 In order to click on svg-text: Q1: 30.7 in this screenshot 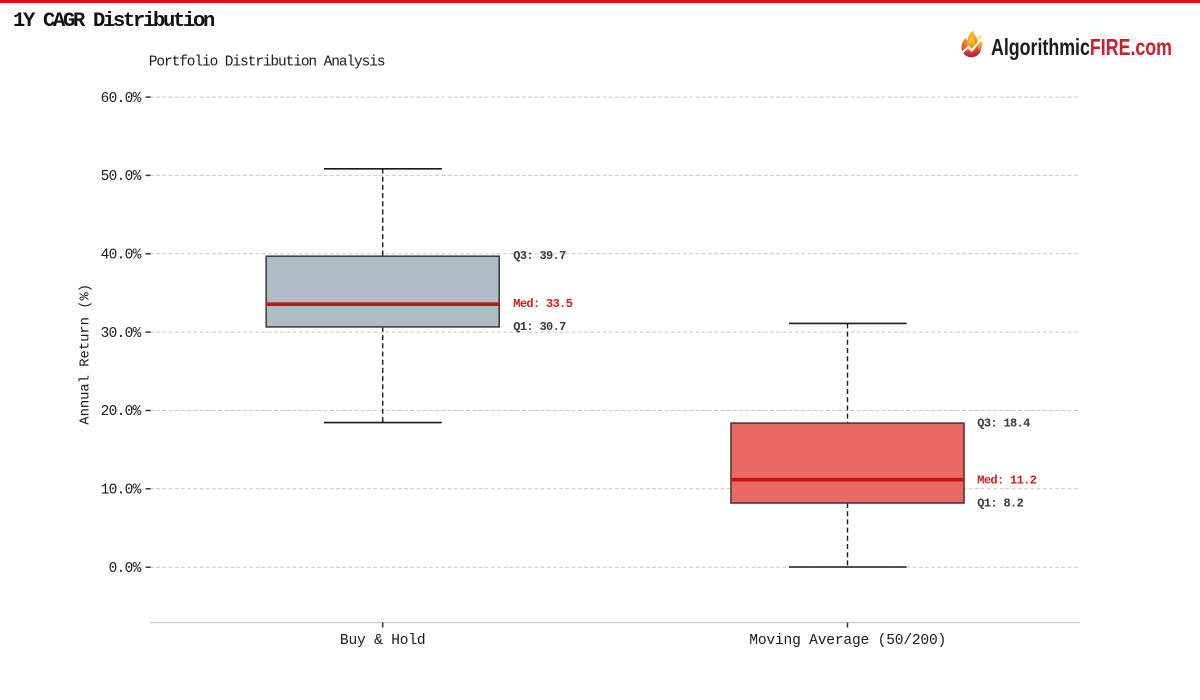, I will do `click(539, 327)`.